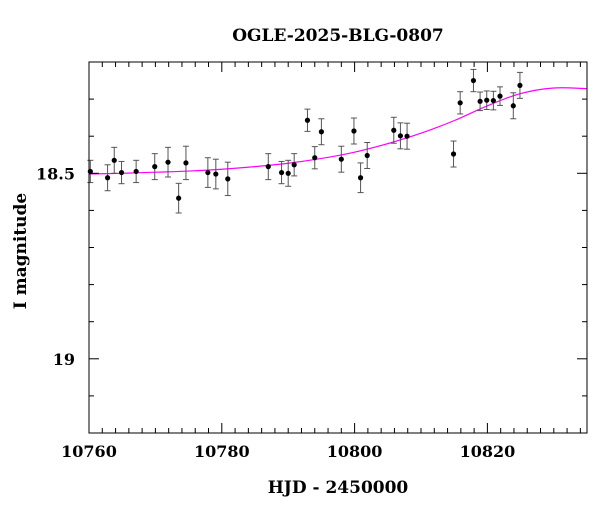 The height and width of the screenshot is (512, 600). I want to click on x-tick-label: 10800, so click(355, 451).